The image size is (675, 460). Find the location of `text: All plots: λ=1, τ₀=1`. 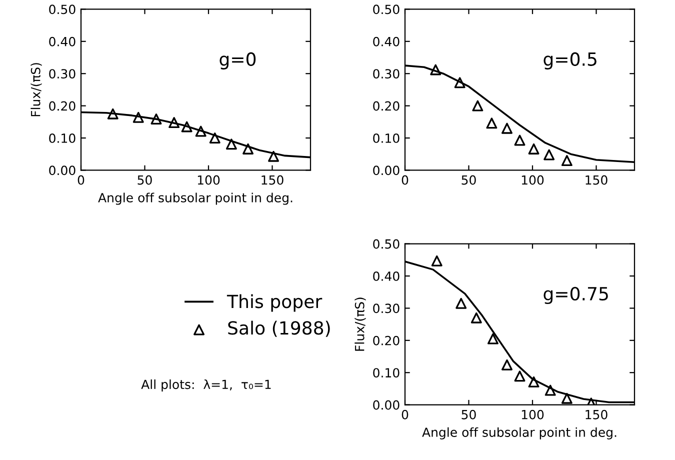

text: All plots: λ=1, τ₀=1 is located at coordinates (206, 385).